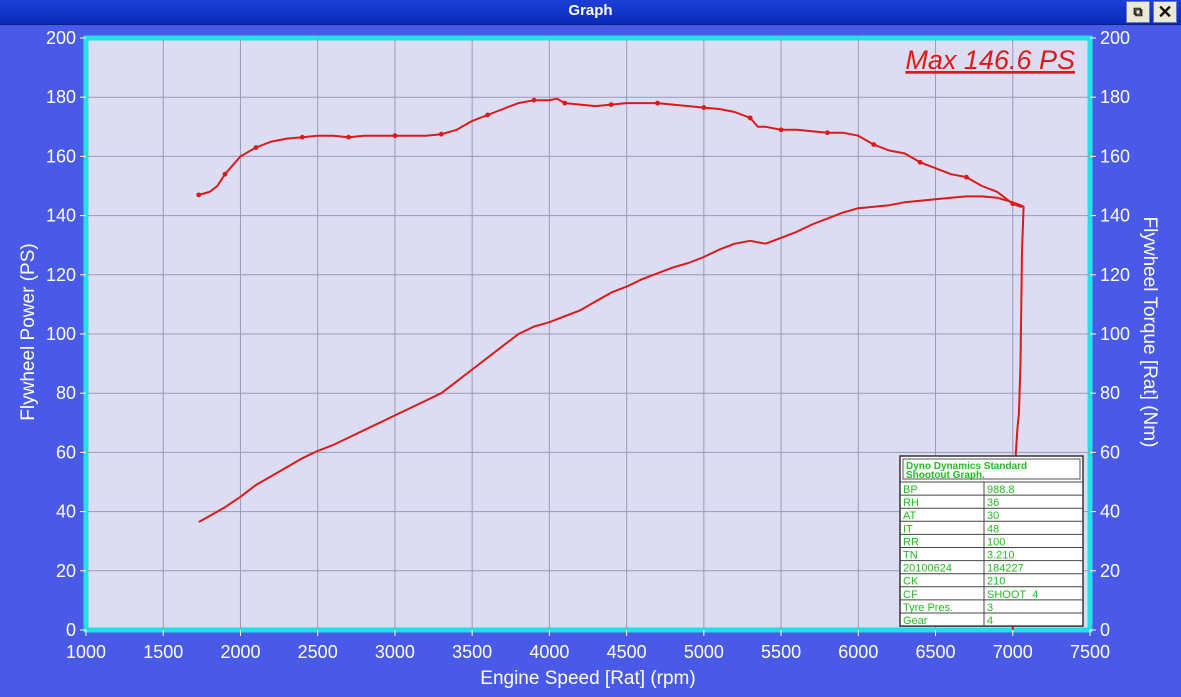  I want to click on y-tick-label-right: 20, so click(1110, 571).